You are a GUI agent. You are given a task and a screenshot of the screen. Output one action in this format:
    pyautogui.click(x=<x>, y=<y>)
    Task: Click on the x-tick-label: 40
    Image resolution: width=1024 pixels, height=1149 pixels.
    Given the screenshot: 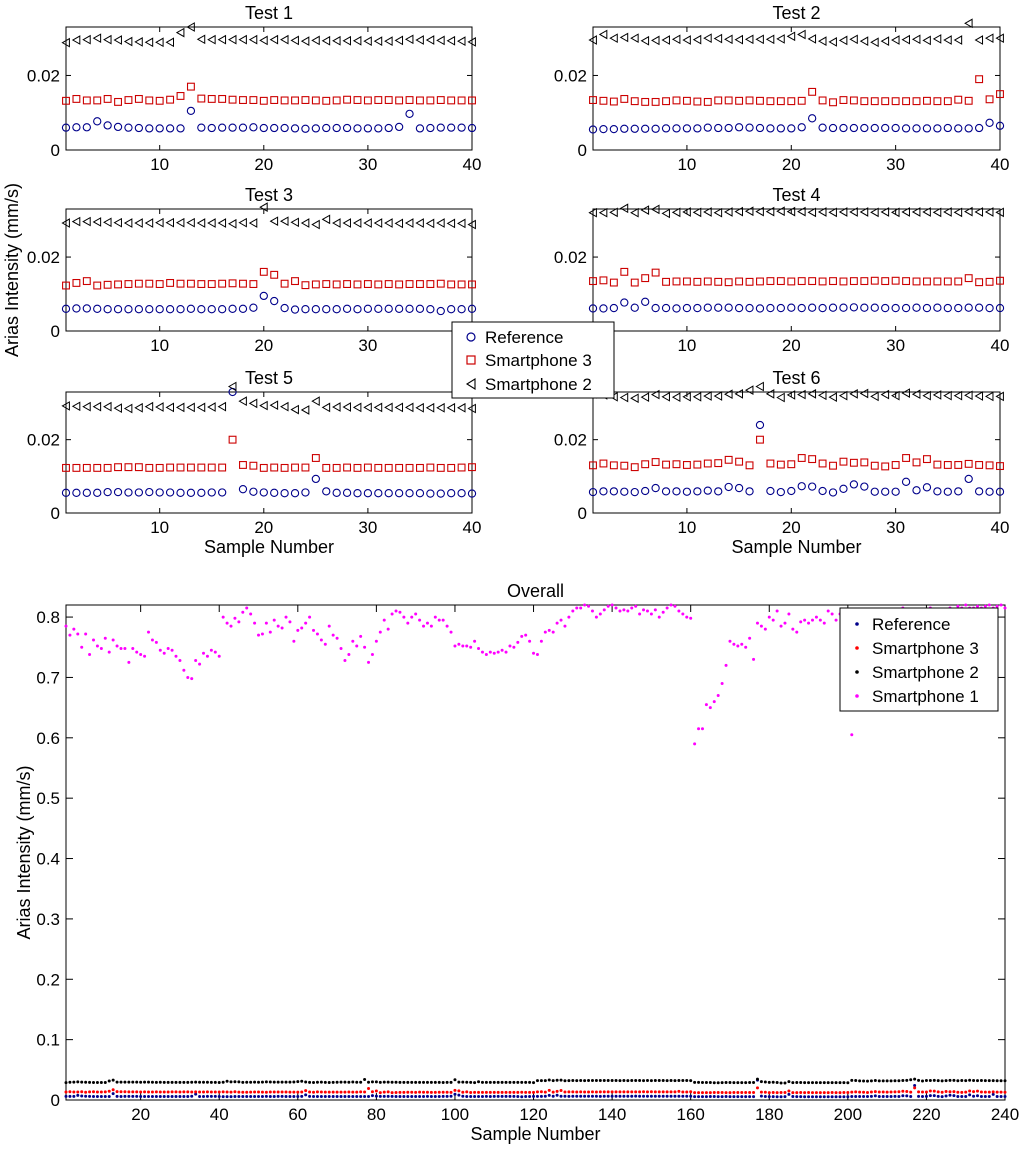 What is the action you would take?
    pyautogui.click(x=472, y=164)
    